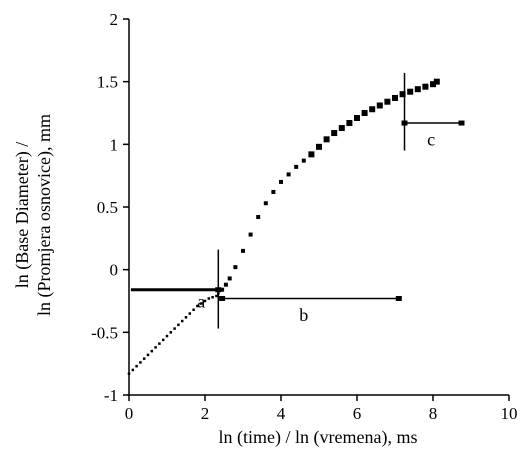  What do you see at coordinates (303, 315) in the screenshot?
I see `region-label-b: b` at bounding box center [303, 315].